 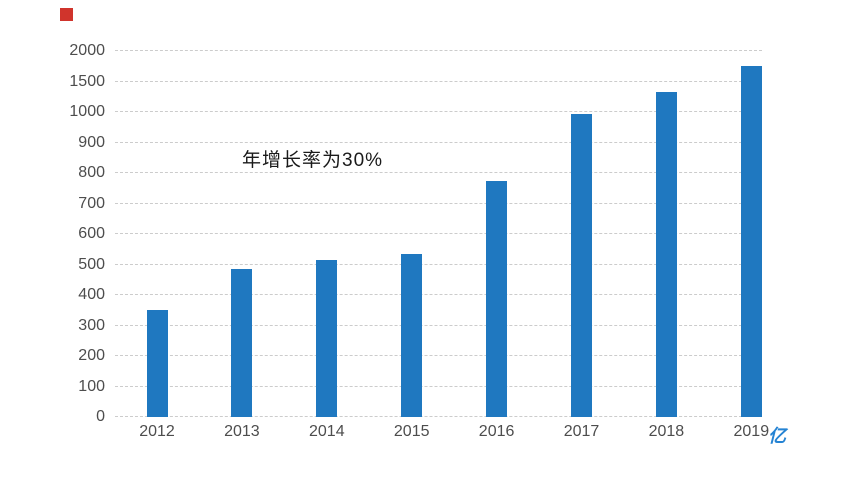 What do you see at coordinates (91, 294) in the screenshot?
I see `y-tick-label-400: 400` at bounding box center [91, 294].